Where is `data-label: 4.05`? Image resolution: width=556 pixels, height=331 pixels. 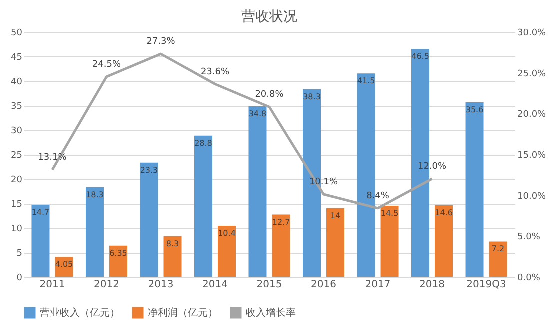
data-label: 4.05 is located at coordinates (64, 265).